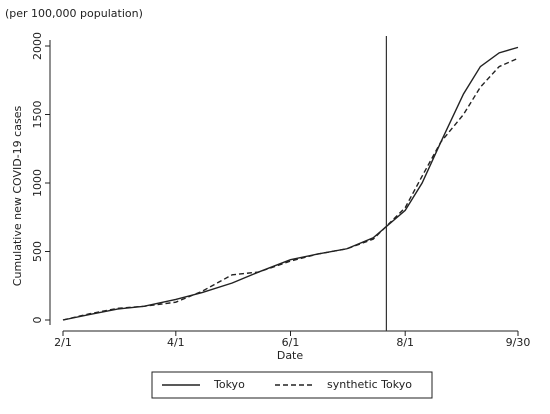  What do you see at coordinates (292, 385) in the screenshot?
I see `legend-box` at bounding box center [292, 385].